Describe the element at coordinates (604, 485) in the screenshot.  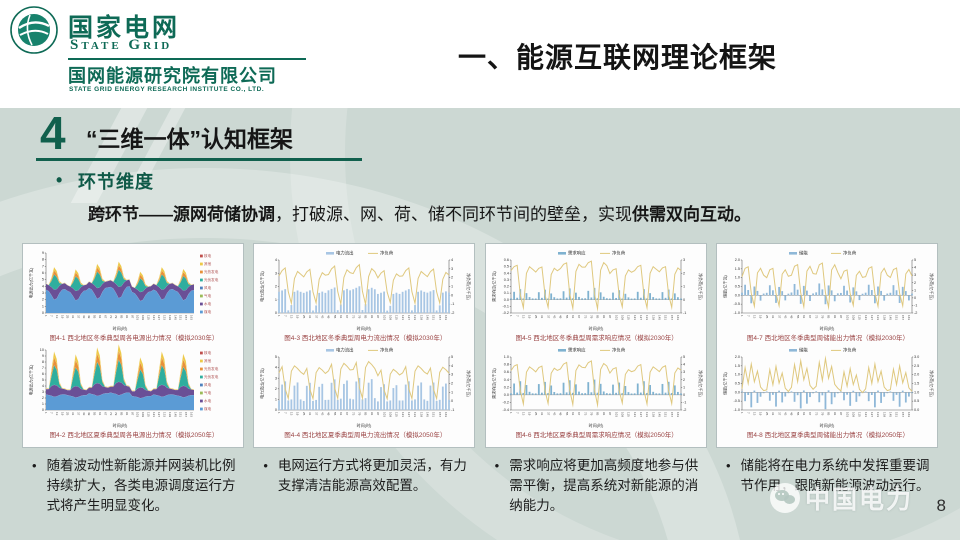
I see `note-text-3: 需求响应将更加高频度地参与供需平衡，提高系统对新能源的消纳能力。` at that location.